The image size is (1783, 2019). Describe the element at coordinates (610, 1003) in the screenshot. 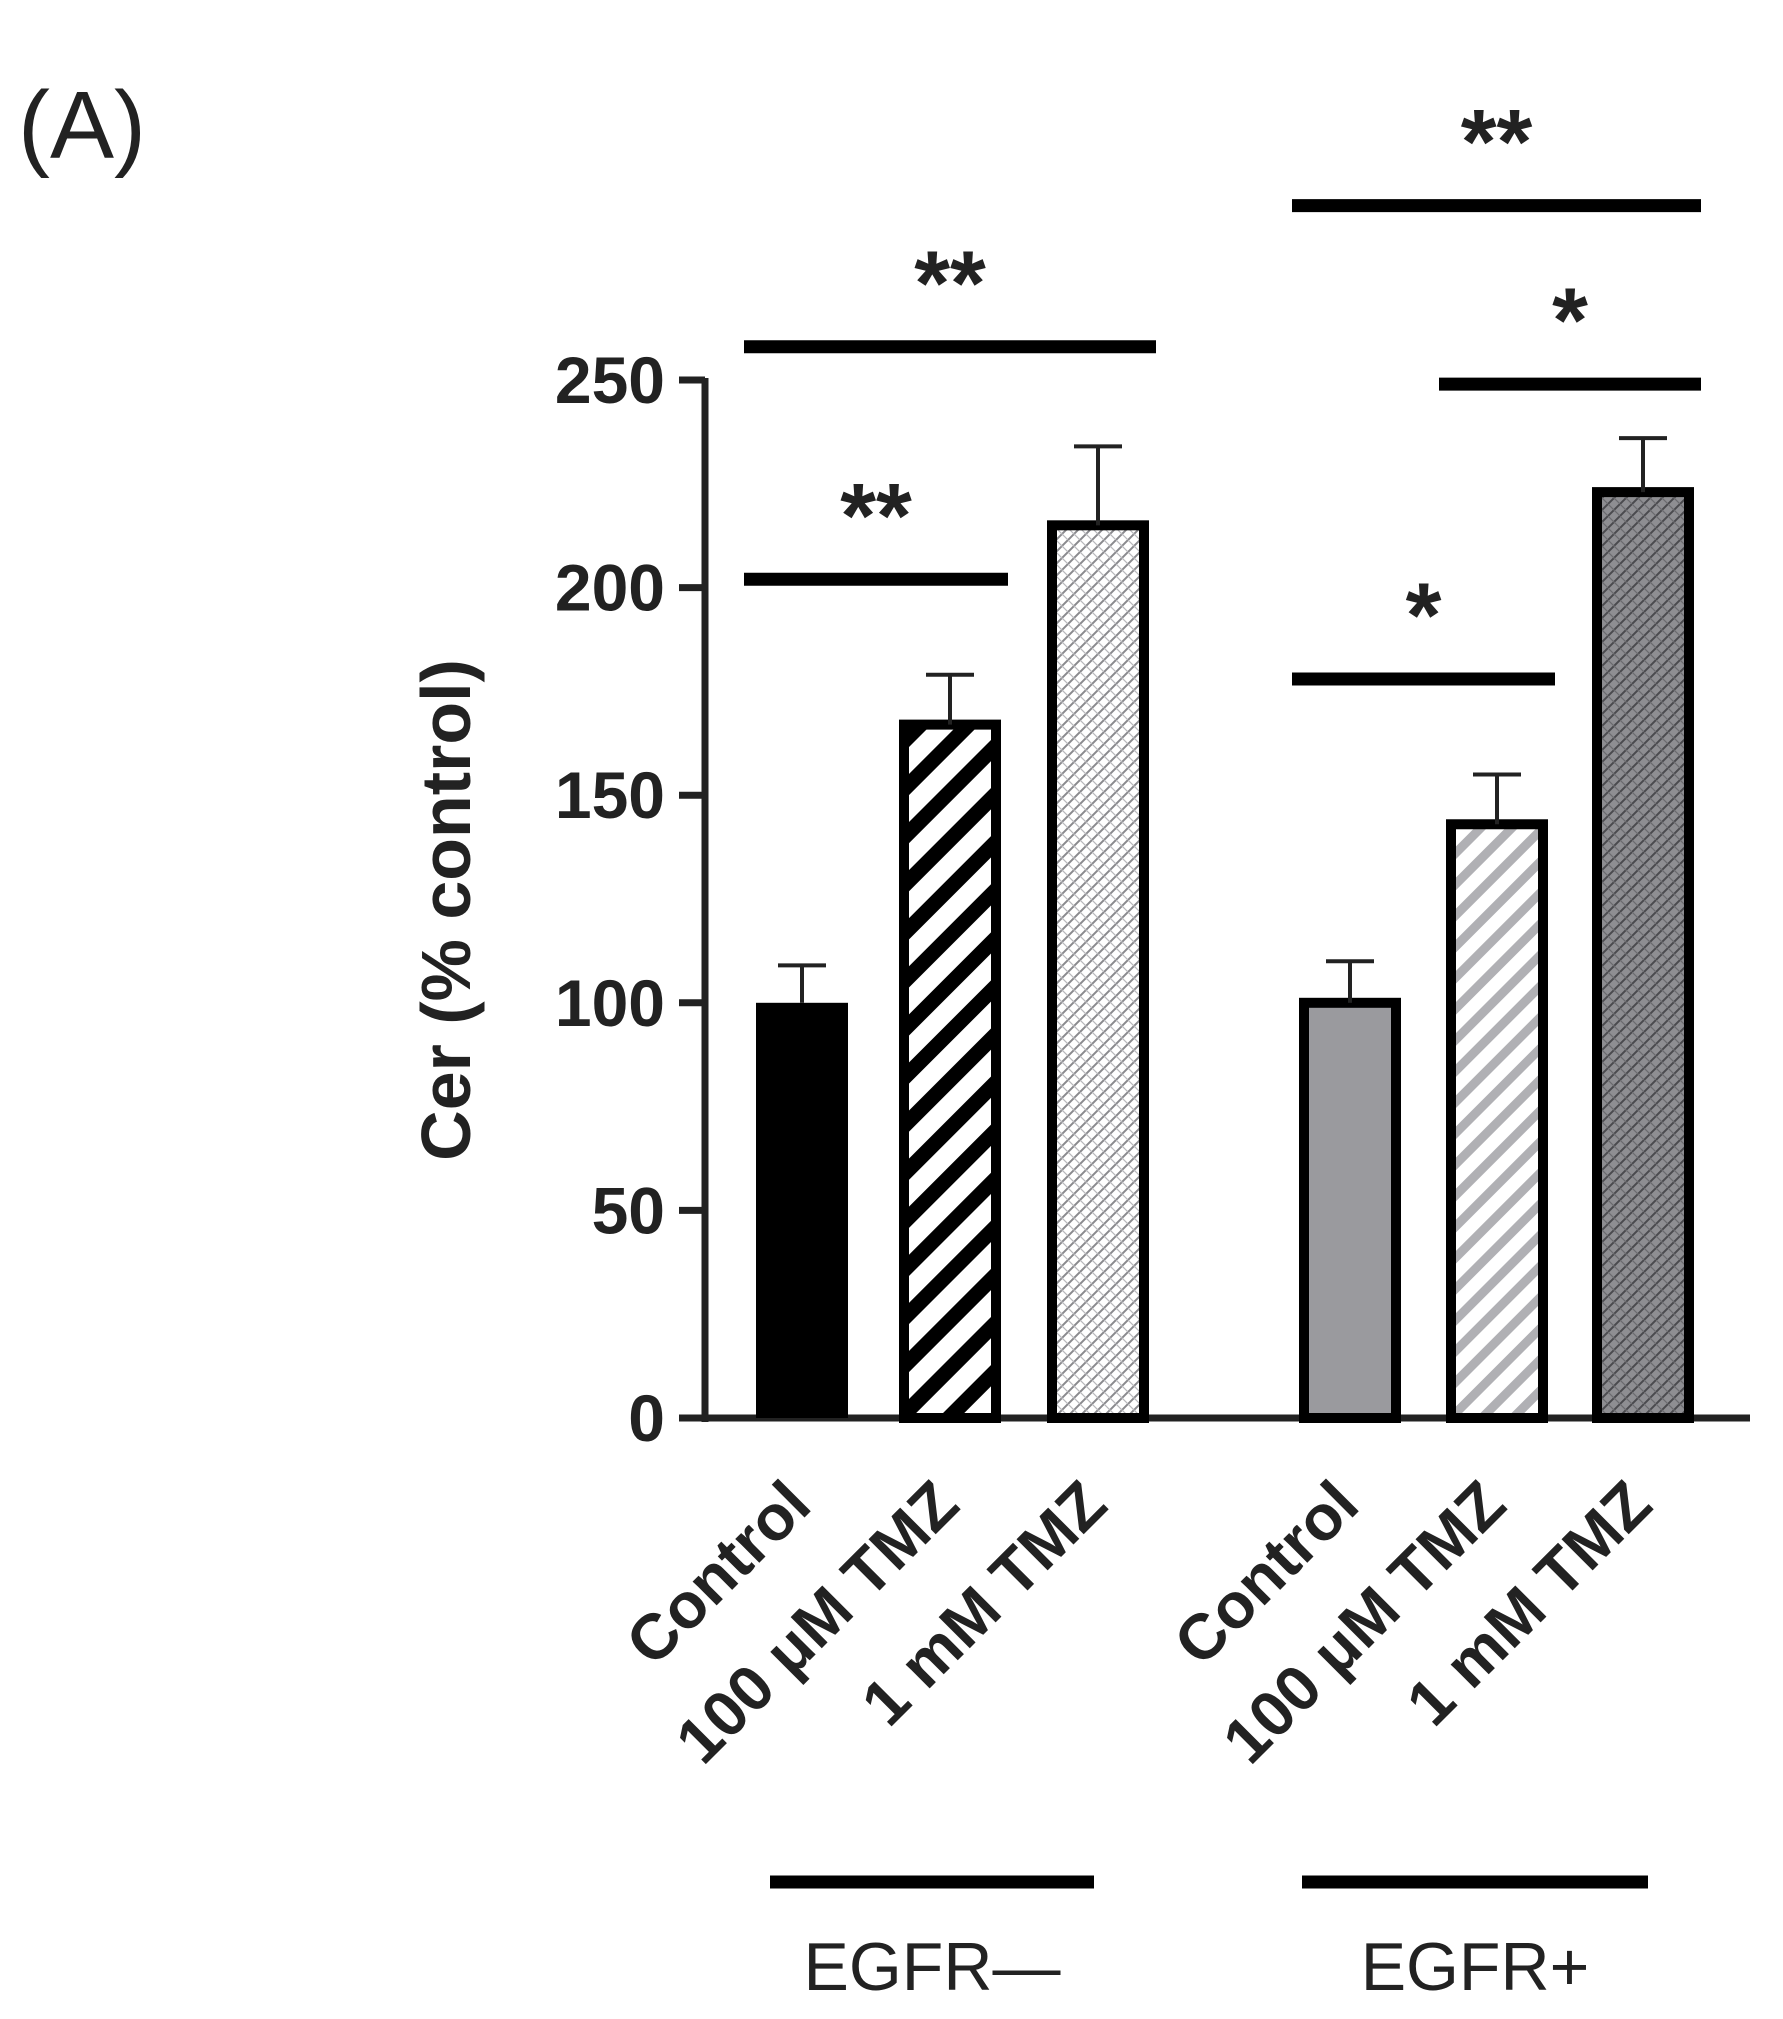

I see `y-tick-label: 100` at that location.